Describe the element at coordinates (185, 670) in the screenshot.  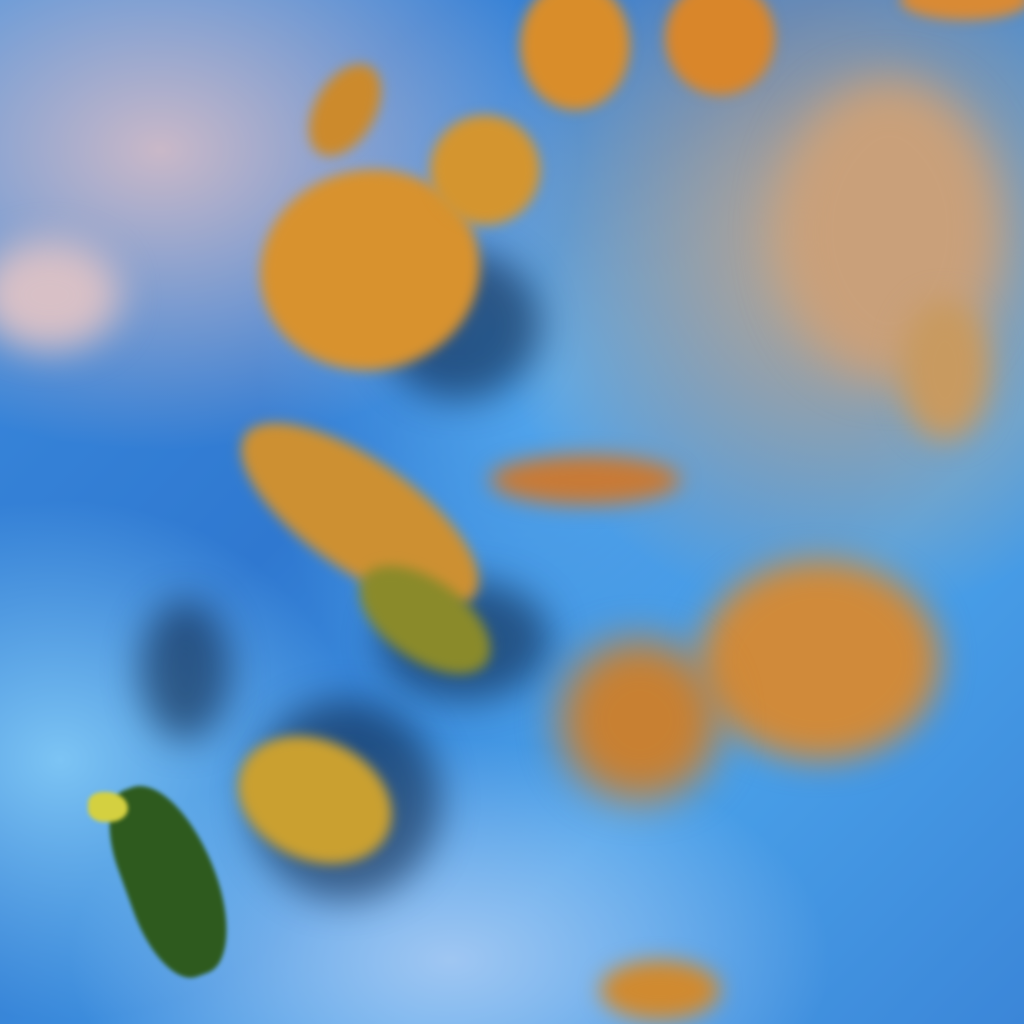
I see `cloud-shadow` at that location.